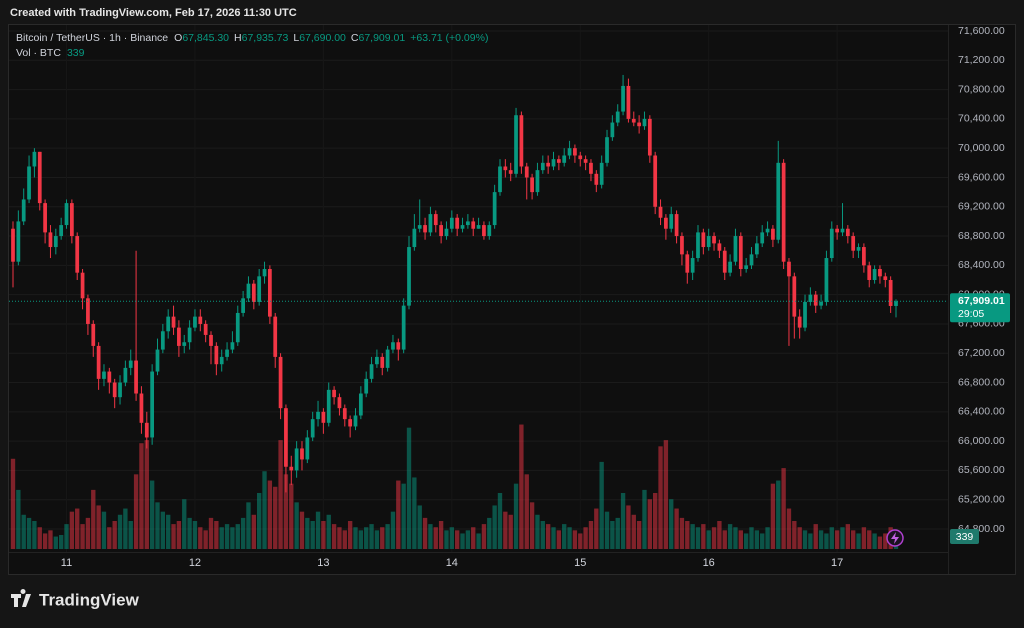 Image resolution: width=1024 pixels, height=628 pixels. Describe the element at coordinates (265, 38) in the screenshot. I see `legend-high: 67,935.73` at that location.